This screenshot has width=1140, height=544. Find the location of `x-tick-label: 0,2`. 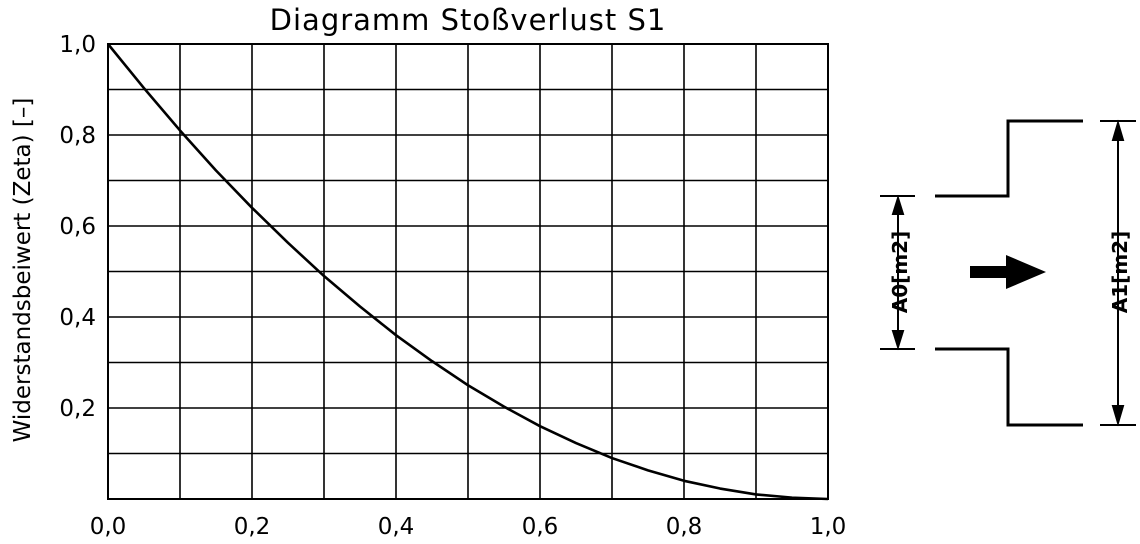

x-tick-label: 0,2 is located at coordinates (252, 527).